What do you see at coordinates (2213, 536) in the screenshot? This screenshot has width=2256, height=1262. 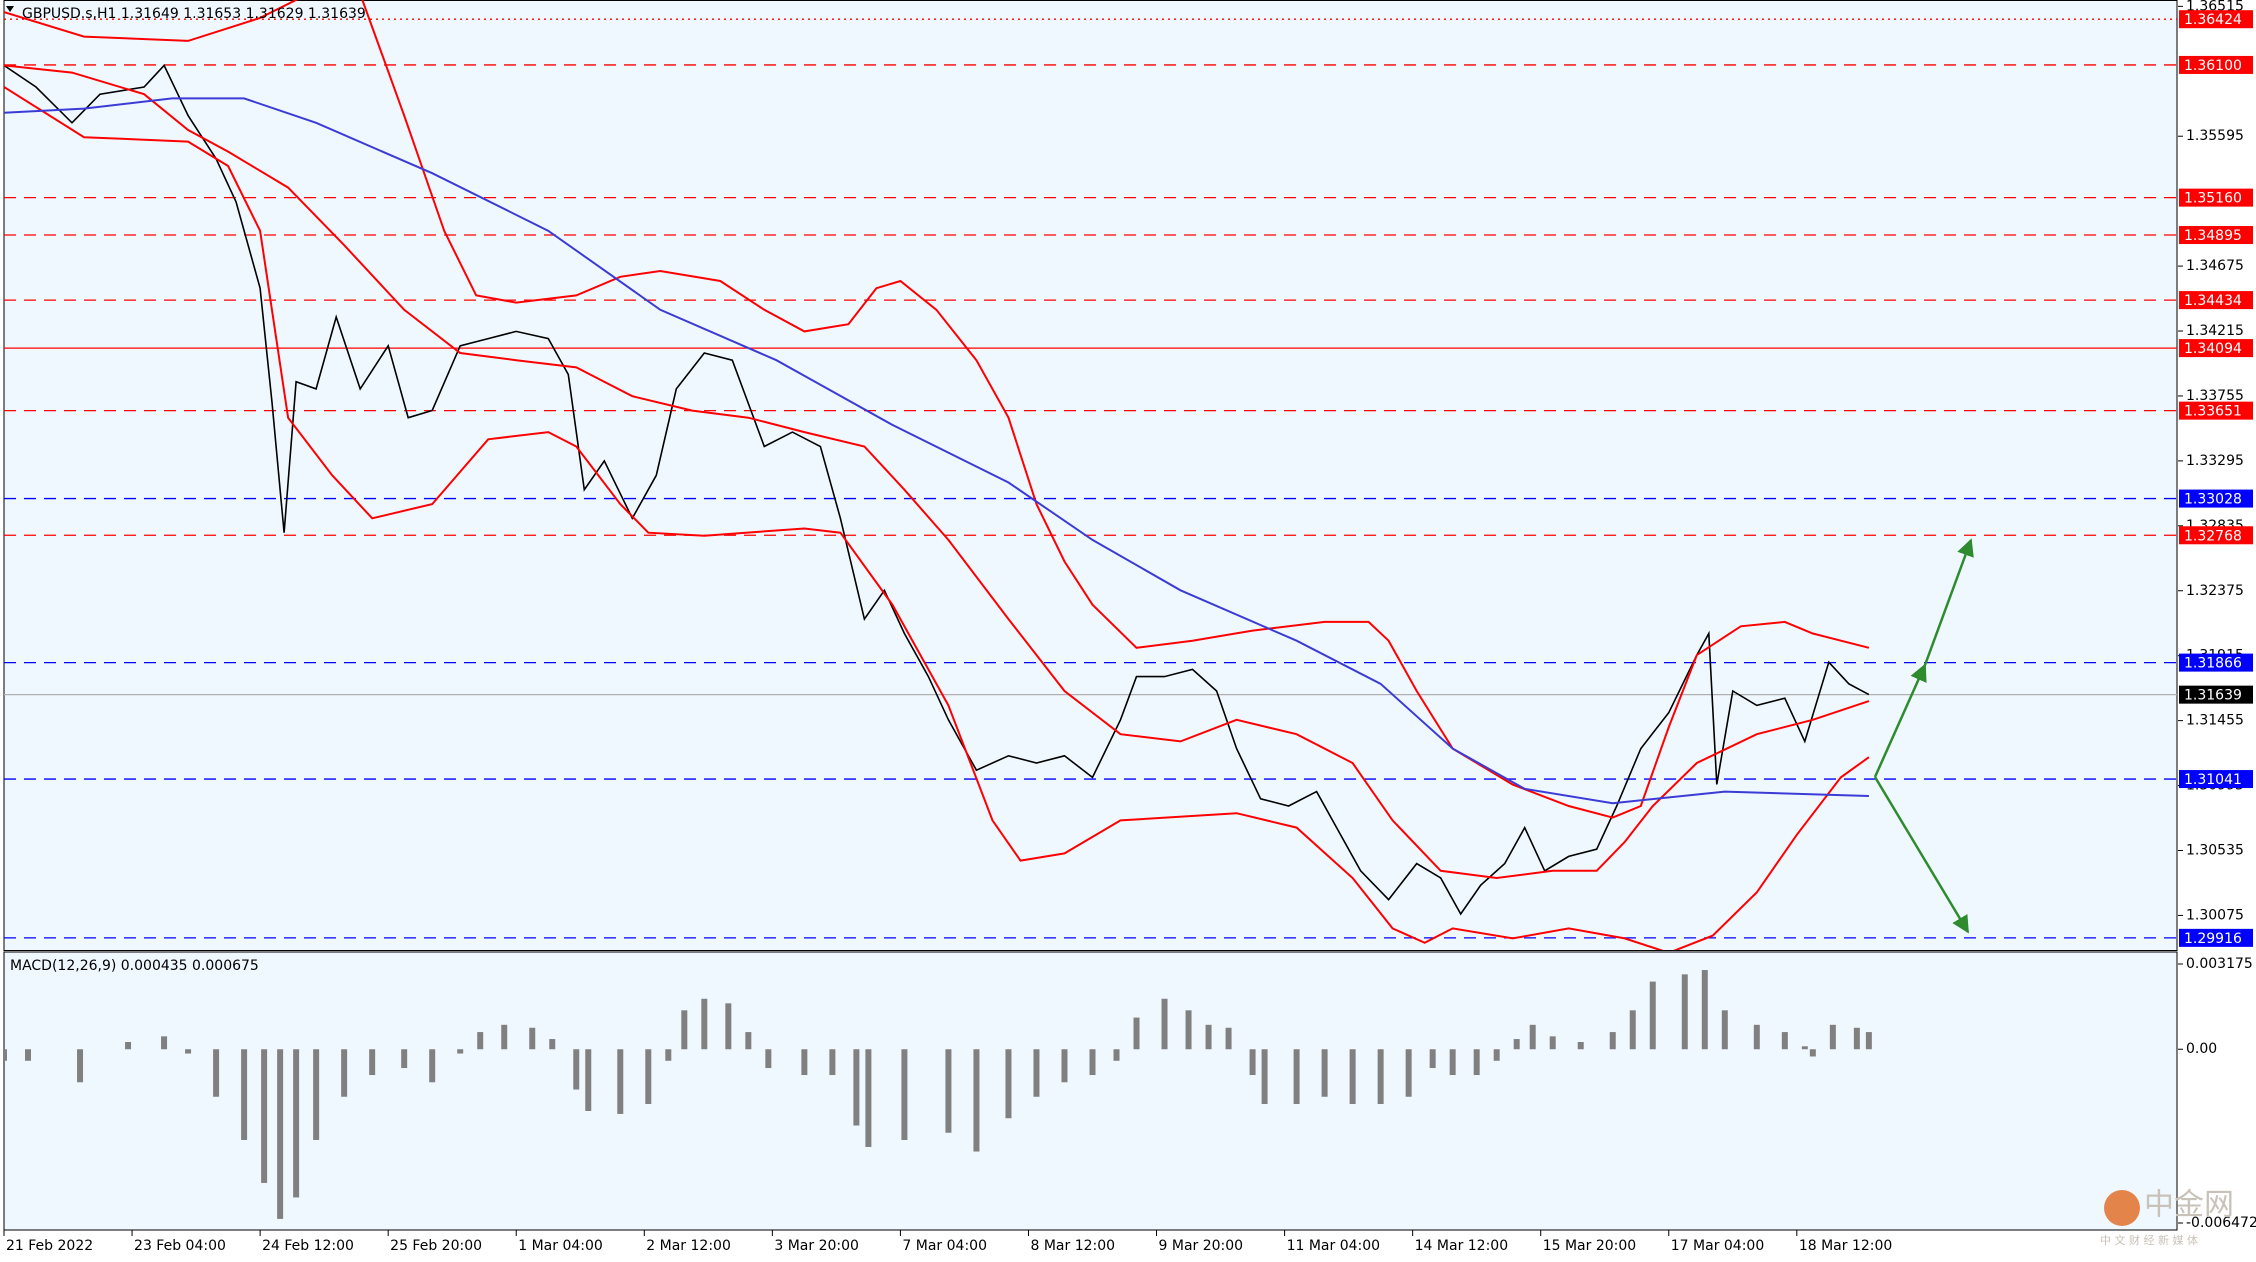 I see `level-label: 1.32768` at bounding box center [2213, 536].